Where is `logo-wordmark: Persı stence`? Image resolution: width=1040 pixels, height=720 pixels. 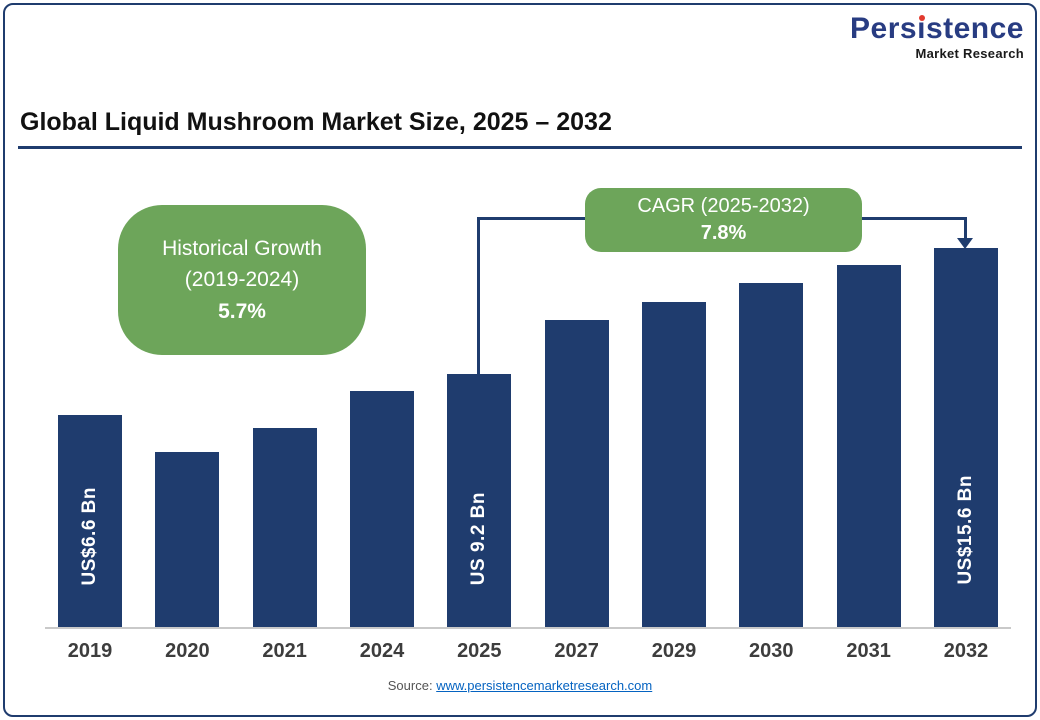 logo-wordmark: Persı stence is located at coordinates (937, 29).